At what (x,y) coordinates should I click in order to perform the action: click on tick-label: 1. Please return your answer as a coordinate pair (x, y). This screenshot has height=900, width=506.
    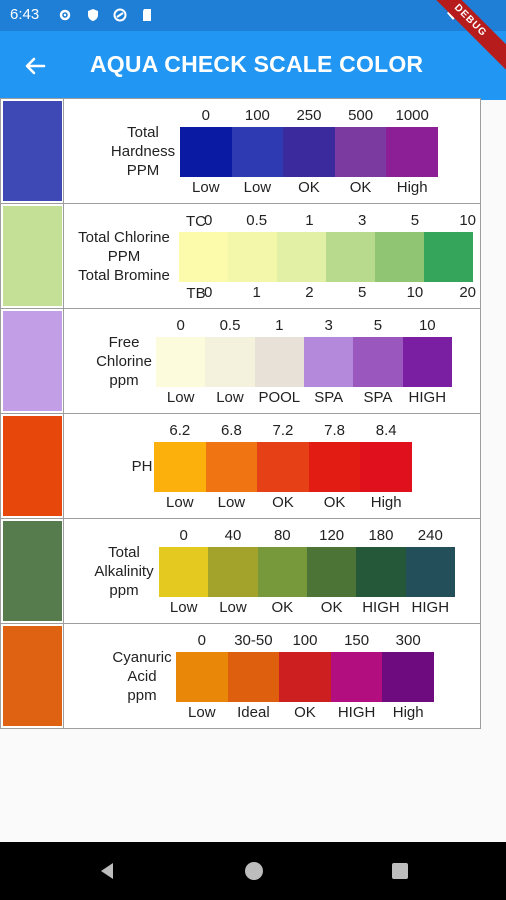
    Looking at the image, I should click on (279, 325).